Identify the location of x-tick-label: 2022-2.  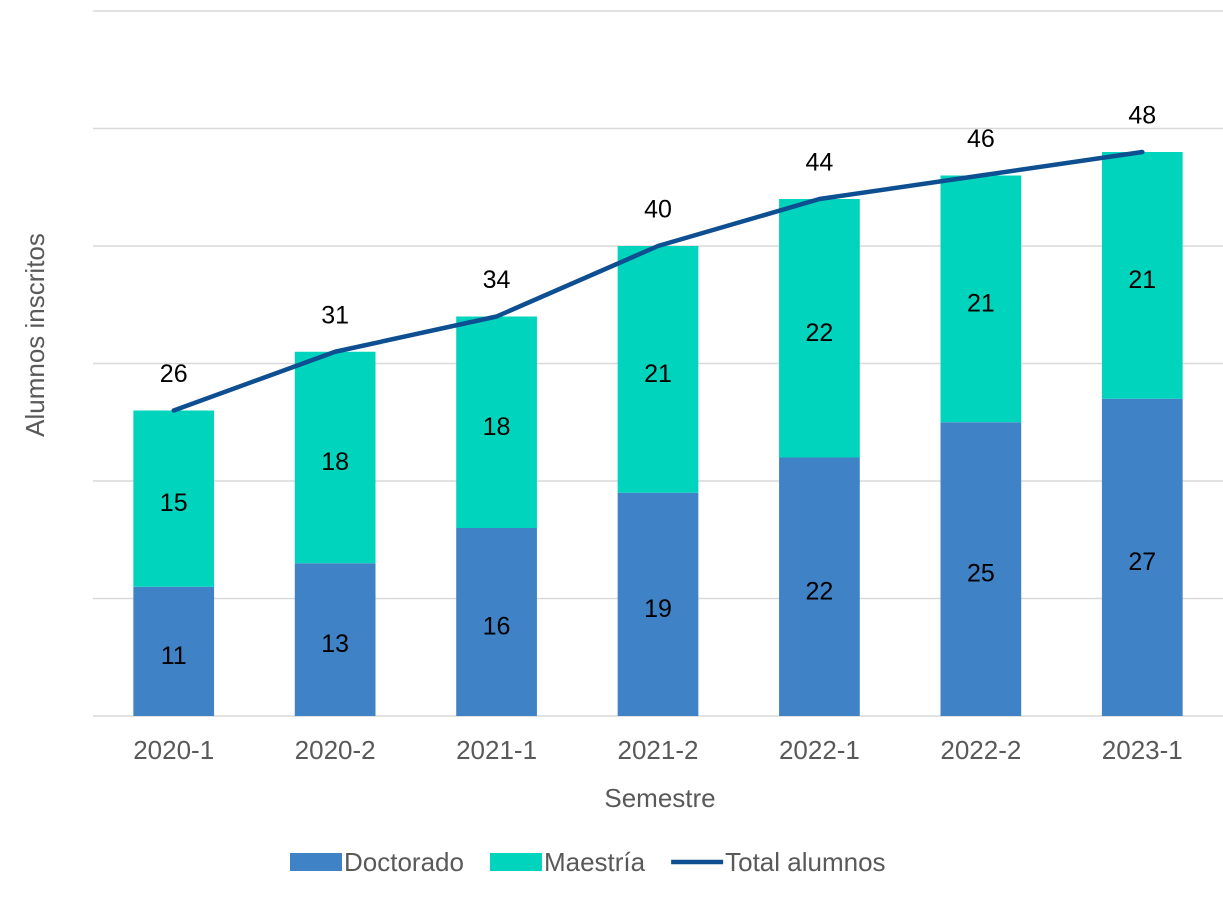
(980, 750).